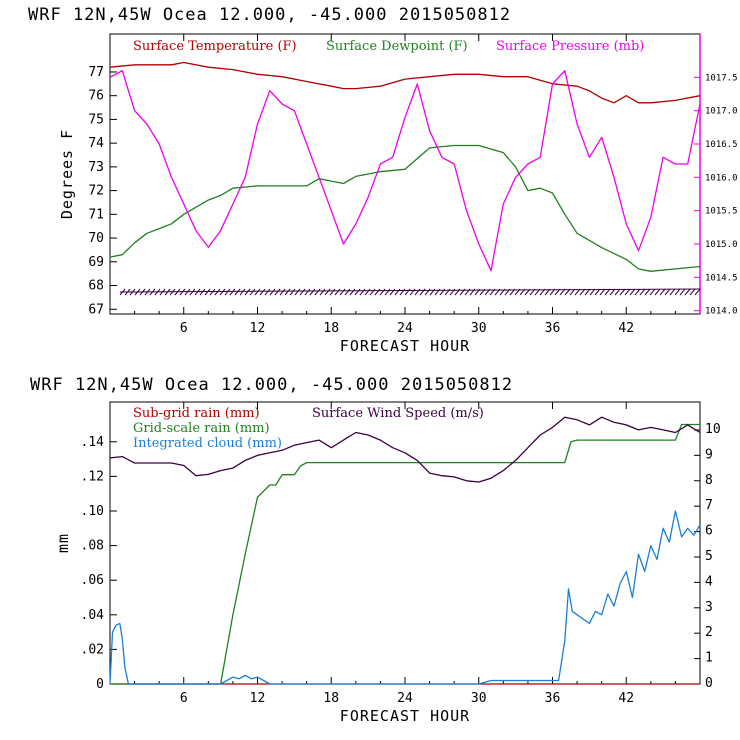  What do you see at coordinates (67, 174) in the screenshot?
I see `y-axis-label: Degrees F` at bounding box center [67, 174].